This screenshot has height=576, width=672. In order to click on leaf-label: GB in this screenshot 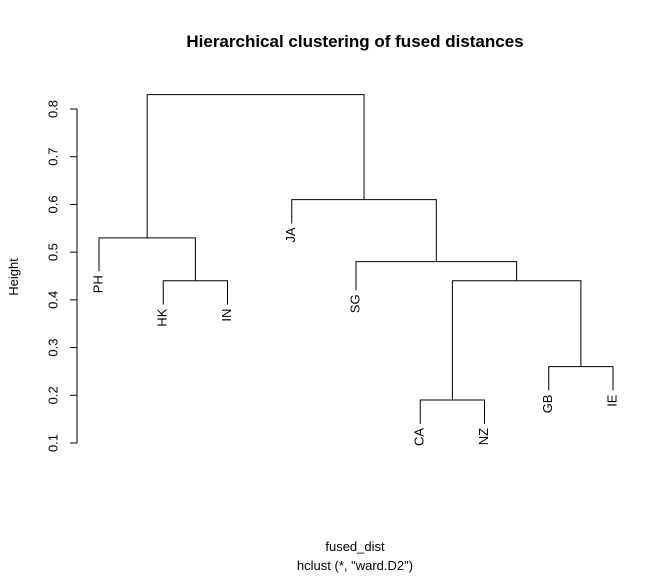, I will do `click(547, 404)`.